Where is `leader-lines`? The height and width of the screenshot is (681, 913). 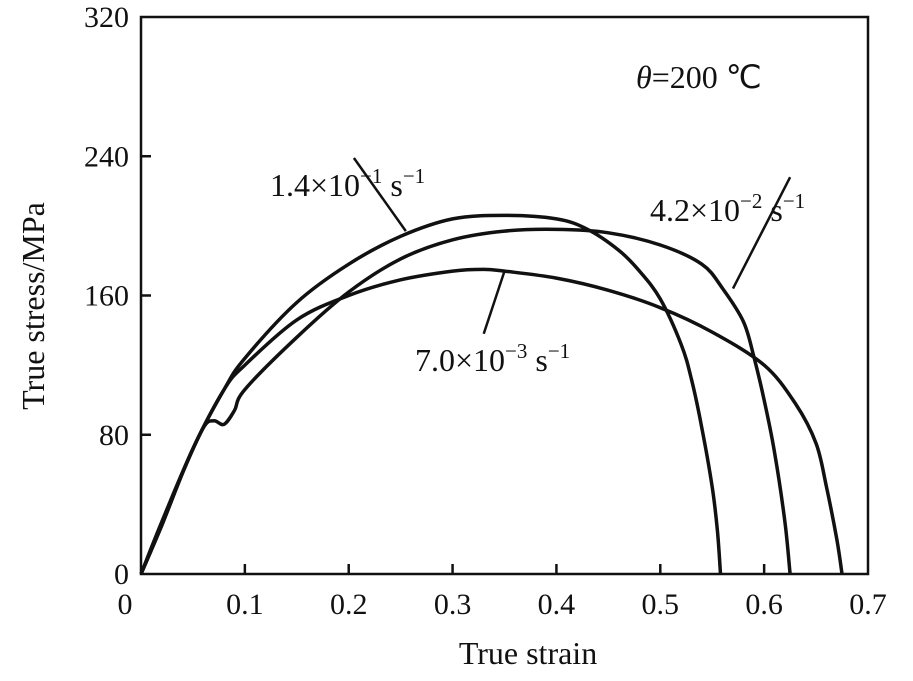 leader-lines is located at coordinates (572, 246).